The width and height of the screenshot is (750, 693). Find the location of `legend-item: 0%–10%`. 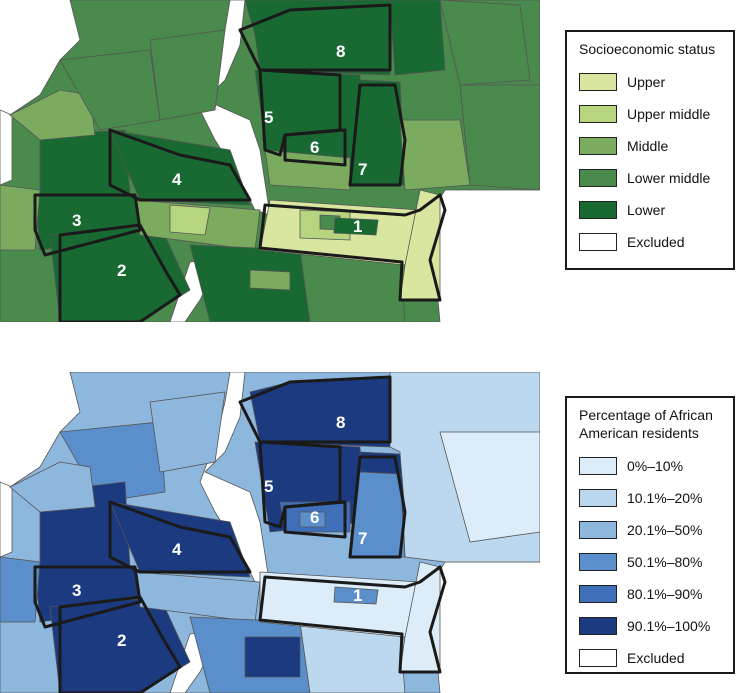

legend-item: 0%–10% is located at coordinates (651, 466).